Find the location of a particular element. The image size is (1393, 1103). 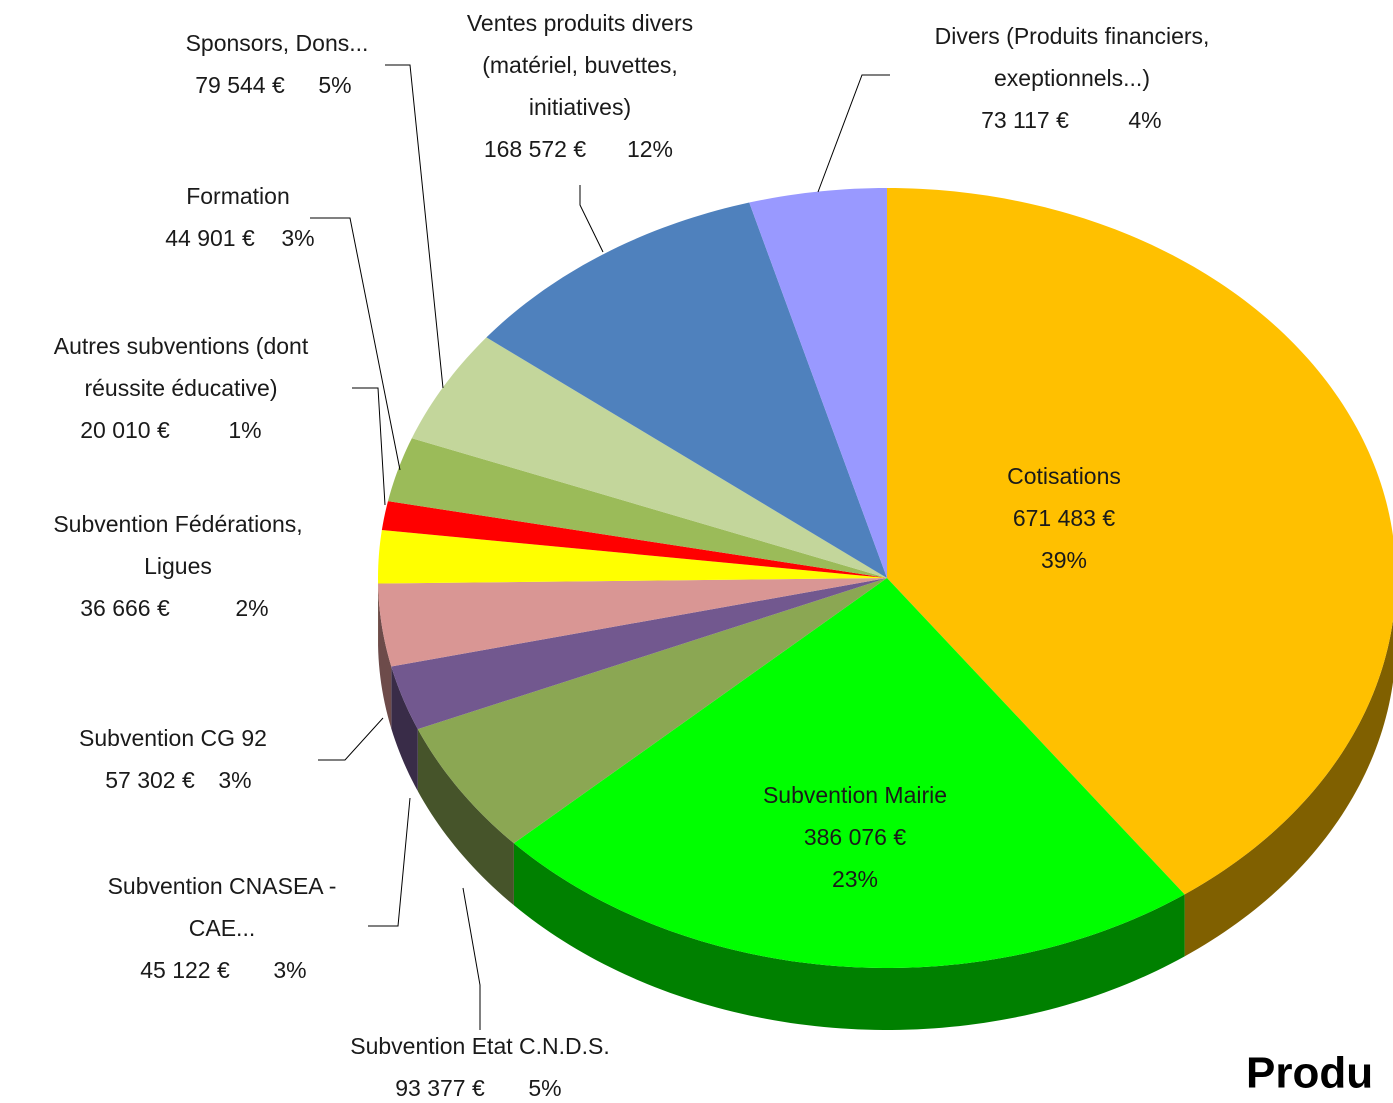

value-label: 36 666 € is located at coordinates (125, 608).